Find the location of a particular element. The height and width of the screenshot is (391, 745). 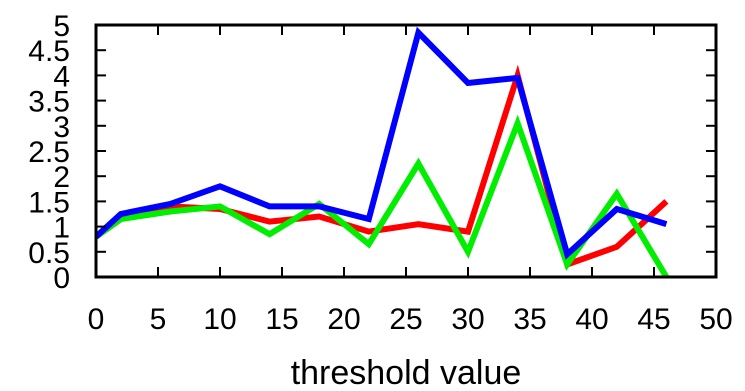

x-tick-label-6: 30 is located at coordinates (467, 319).